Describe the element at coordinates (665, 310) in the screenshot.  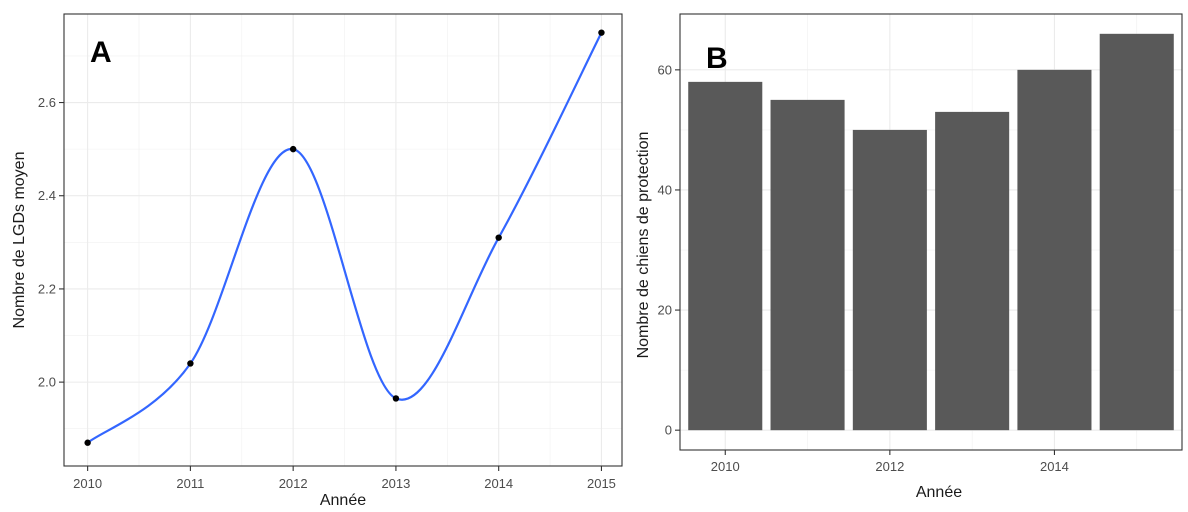
I see `panel-b-y-tick-label: 20` at that location.